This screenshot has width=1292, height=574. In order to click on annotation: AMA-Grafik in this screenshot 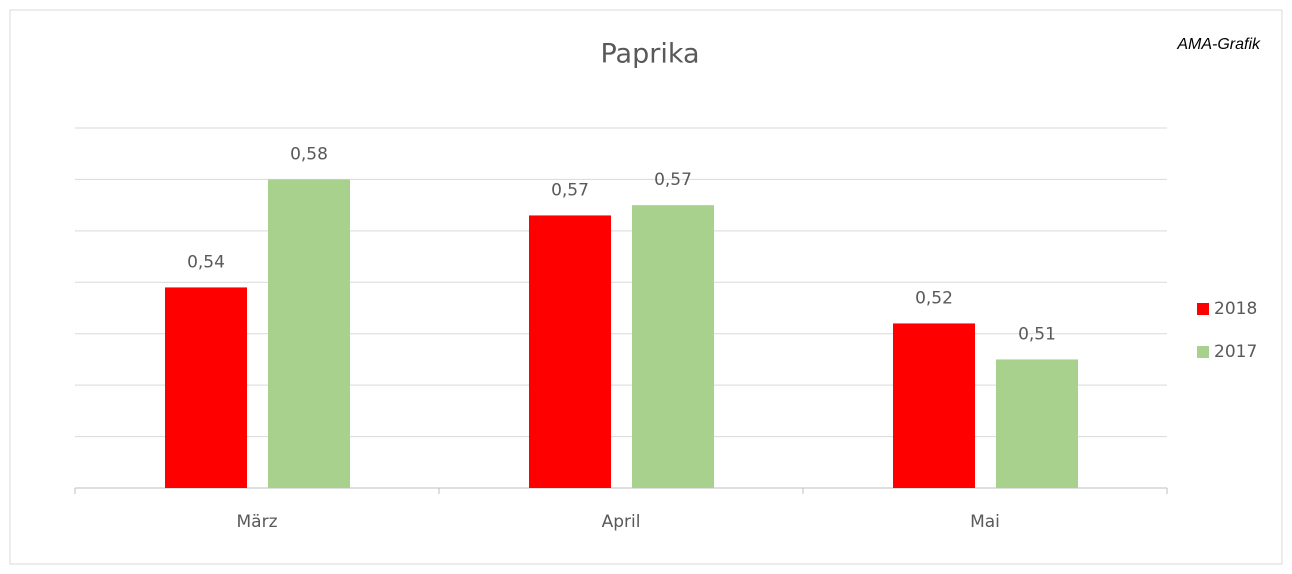, I will do `click(1218, 44)`.